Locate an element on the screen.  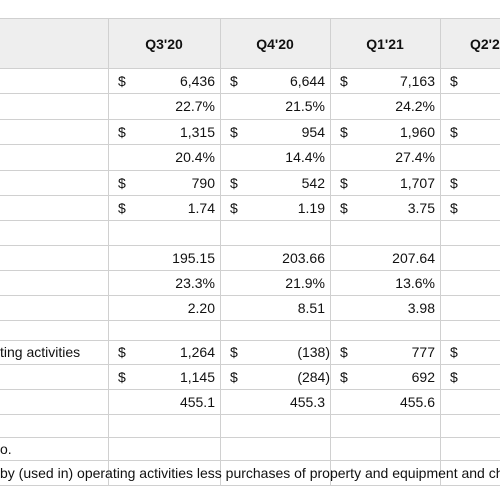
column-header: Q3'20 is located at coordinates (164, 44).